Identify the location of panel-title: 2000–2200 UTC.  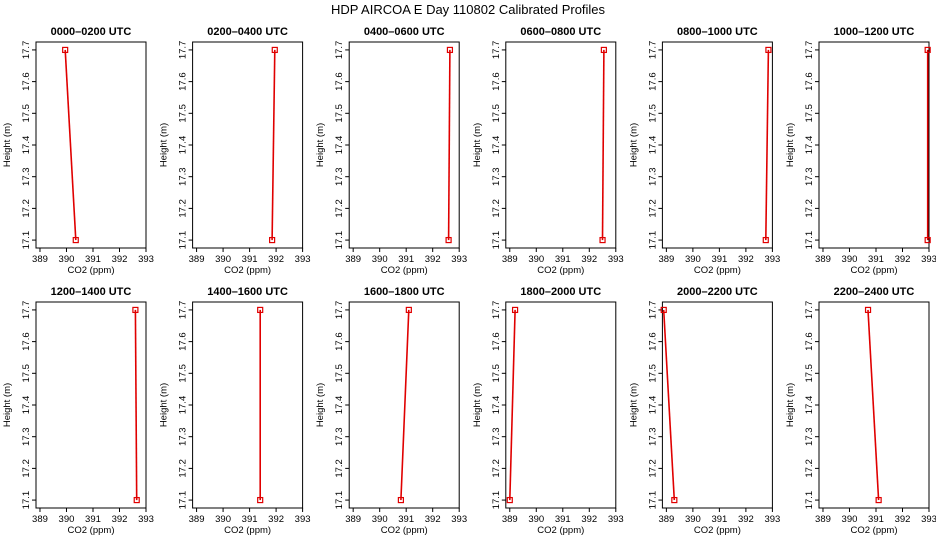
(717, 292).